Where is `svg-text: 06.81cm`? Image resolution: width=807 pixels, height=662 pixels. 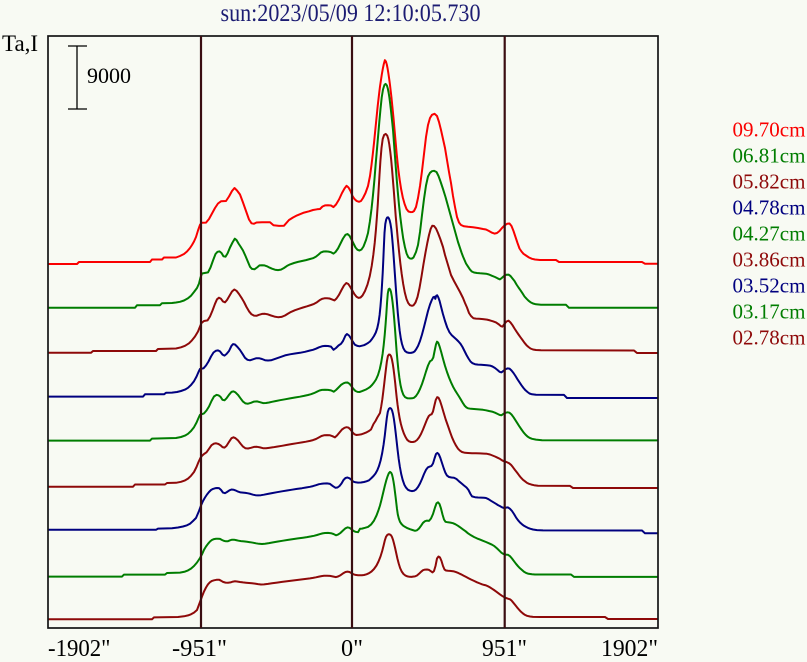
svg-text: 06.81cm is located at coordinates (769, 155).